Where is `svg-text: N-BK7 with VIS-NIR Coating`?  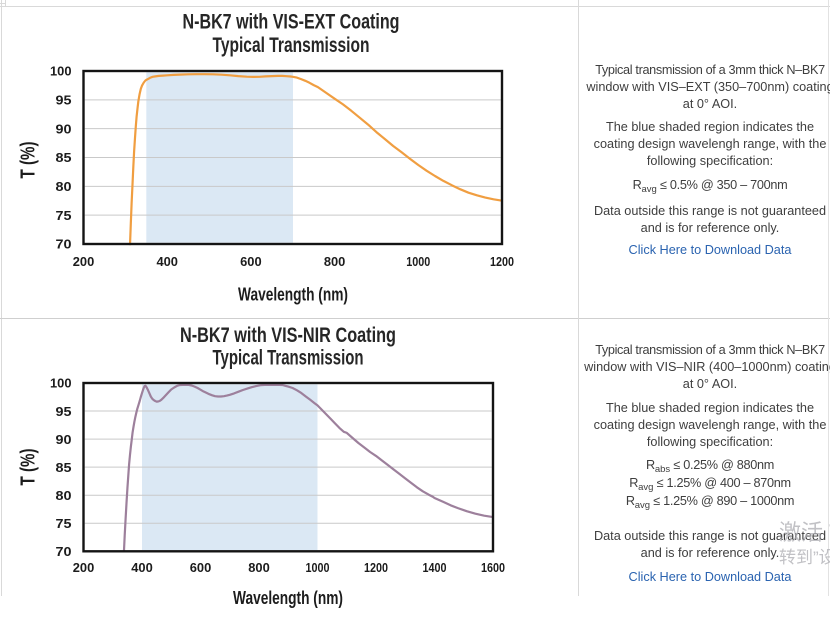
svg-text: N-BK7 with VIS-NIR Coating is located at coordinates (288, 335).